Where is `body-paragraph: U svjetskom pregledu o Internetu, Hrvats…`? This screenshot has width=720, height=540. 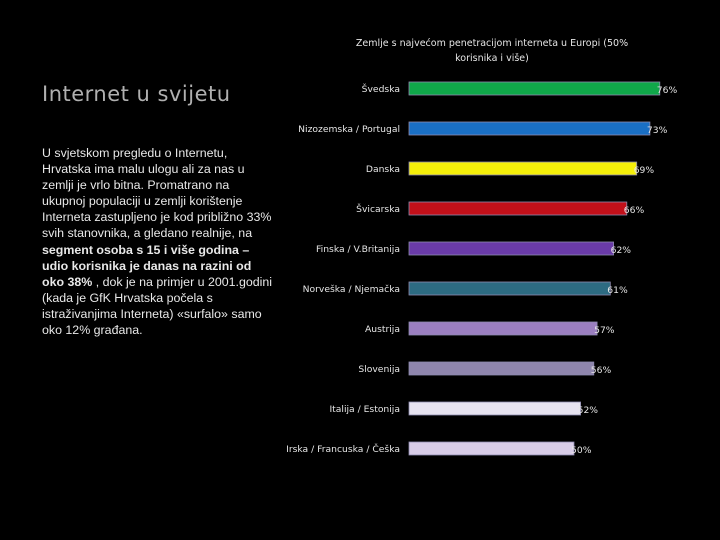
body-paragraph: U svjetskom pregledu o Internetu, Hrvats… is located at coordinates (158, 241).